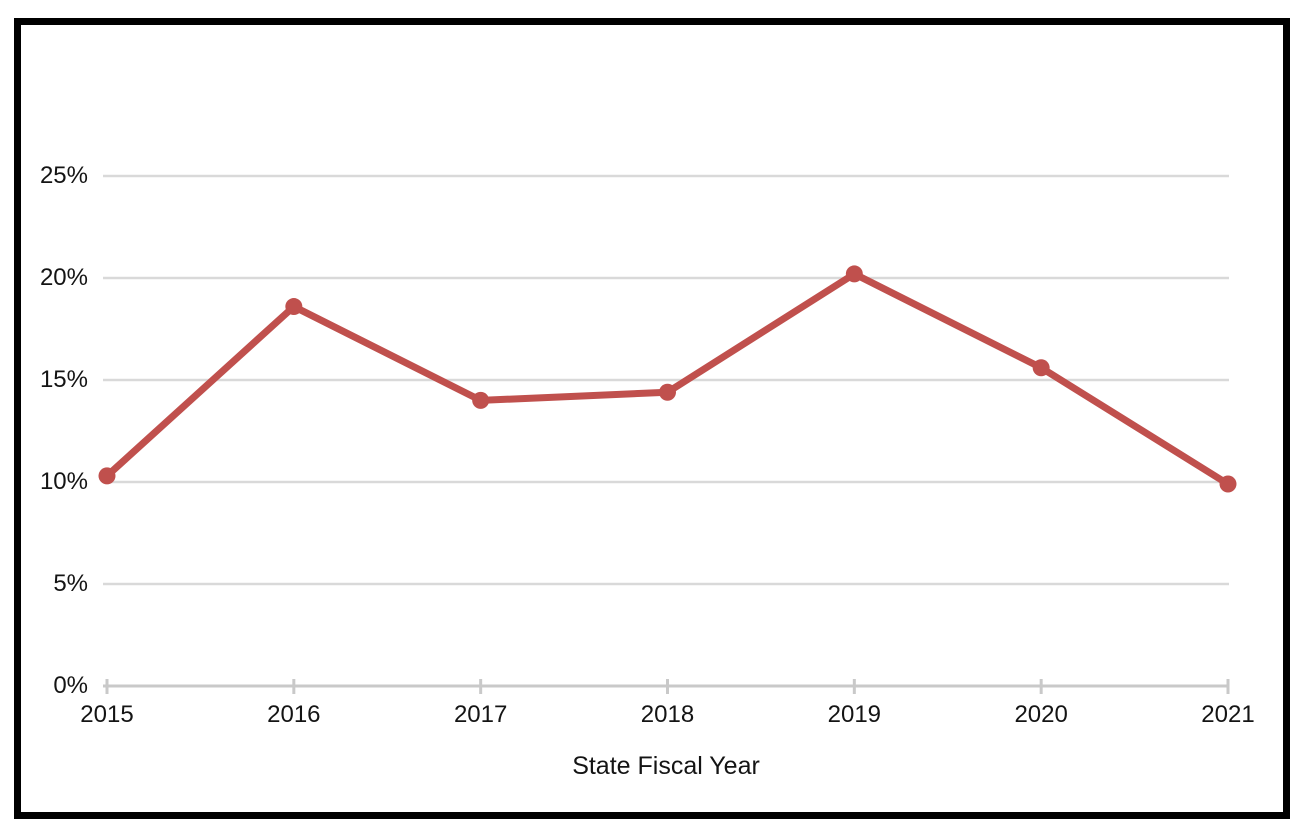 This screenshot has height=836, width=1301. I want to click on x-axis-tick-label: 2020, so click(1041, 714).